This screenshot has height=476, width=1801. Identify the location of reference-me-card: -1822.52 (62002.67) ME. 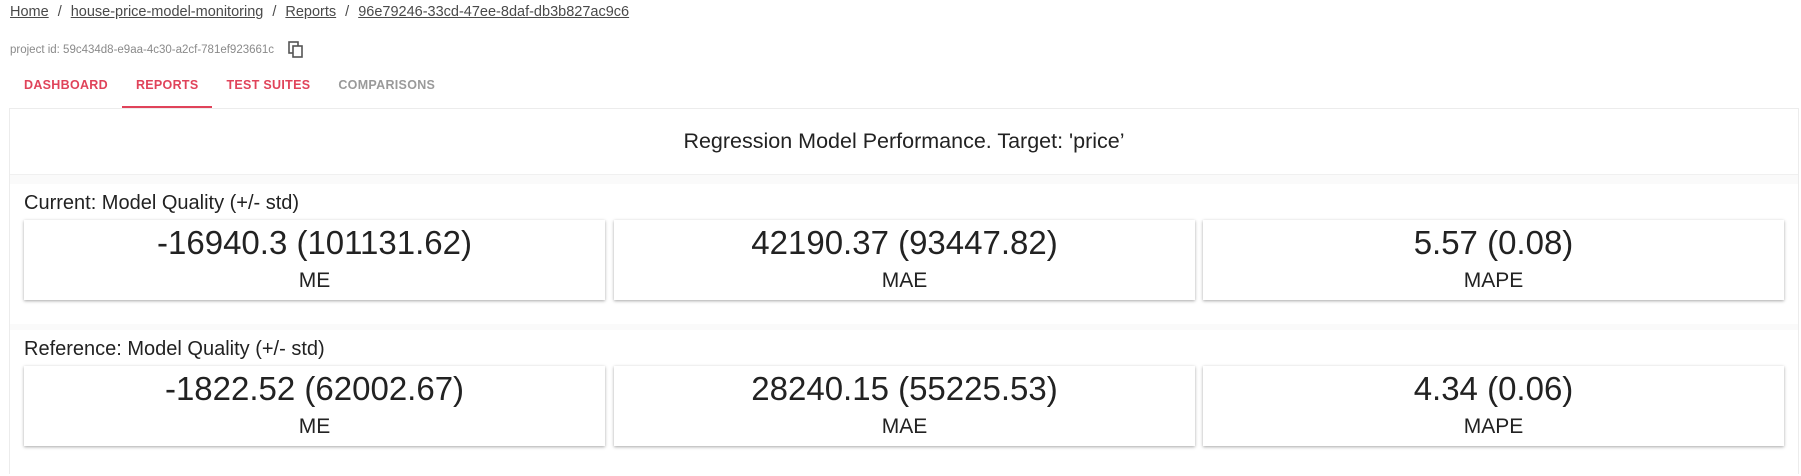
(314, 406).